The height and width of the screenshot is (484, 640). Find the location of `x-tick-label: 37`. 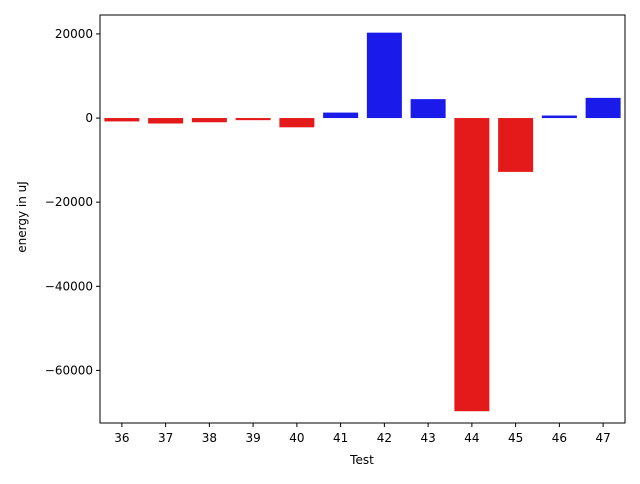

x-tick-label: 37 is located at coordinates (165, 438).